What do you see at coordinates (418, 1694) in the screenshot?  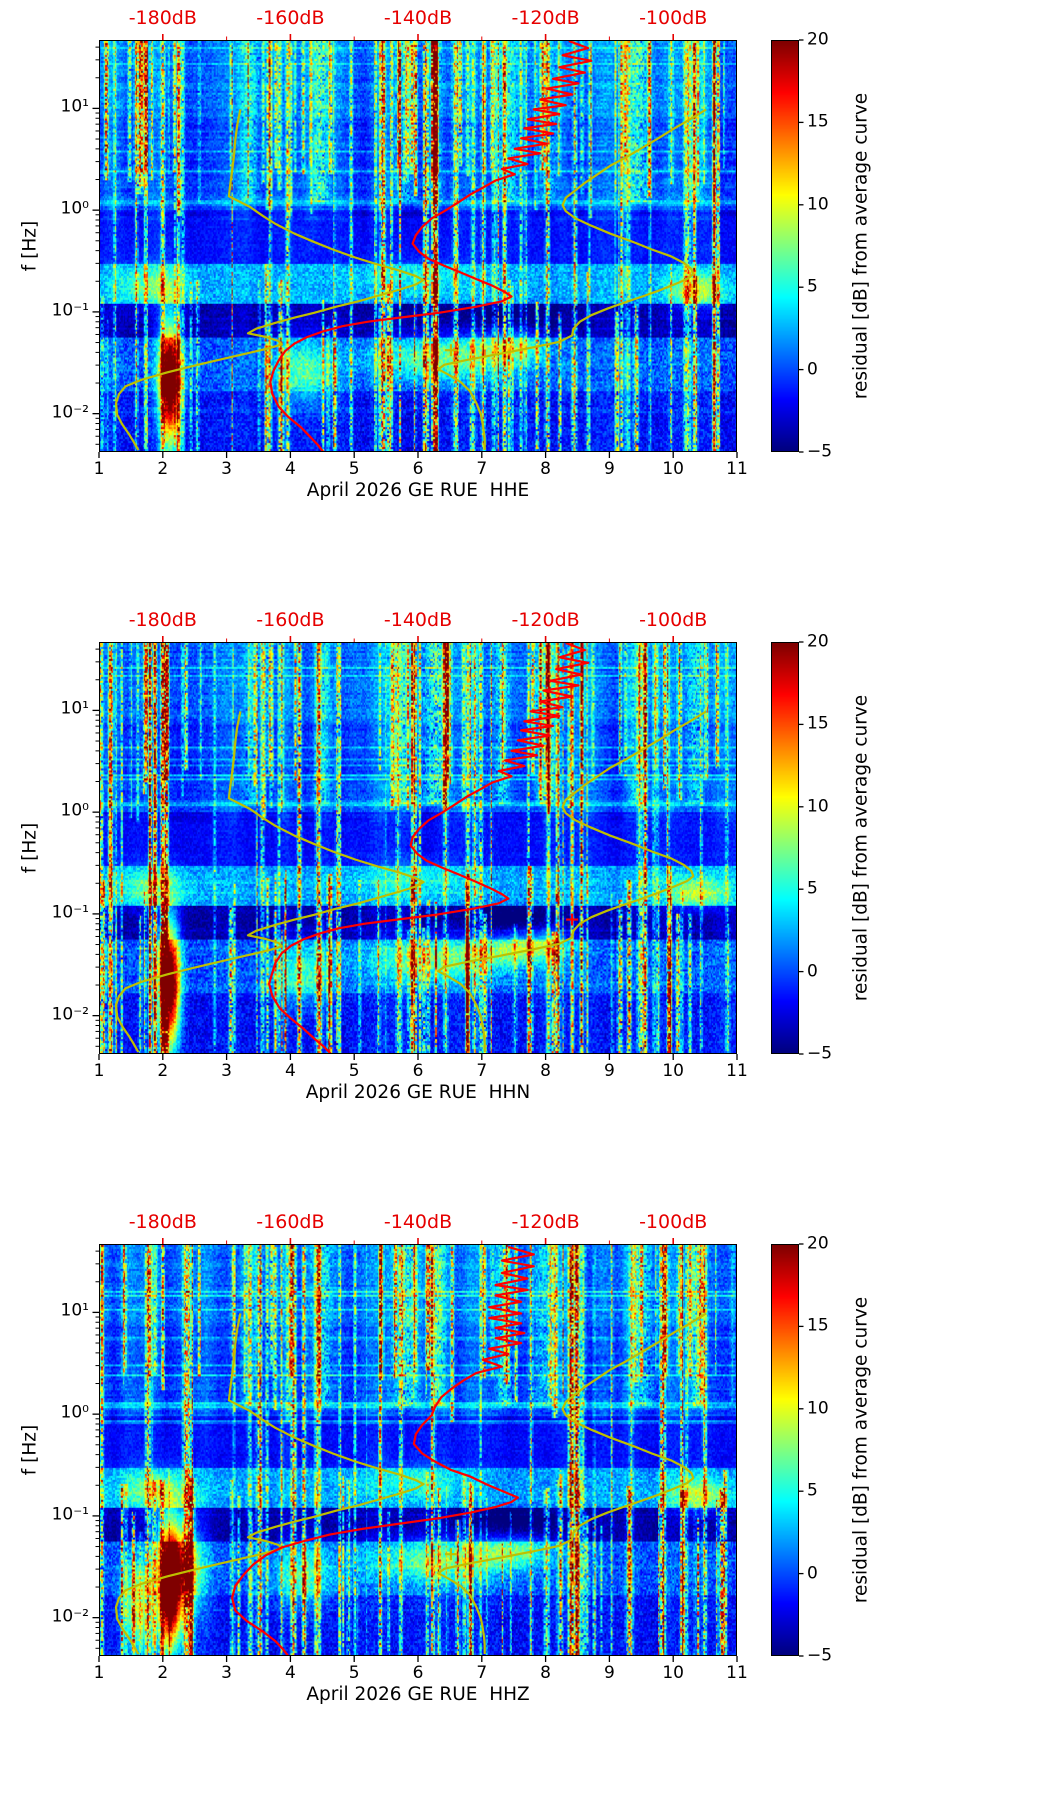 I see `x-axis-title: April 2026 GE RUE HHZ` at bounding box center [418, 1694].